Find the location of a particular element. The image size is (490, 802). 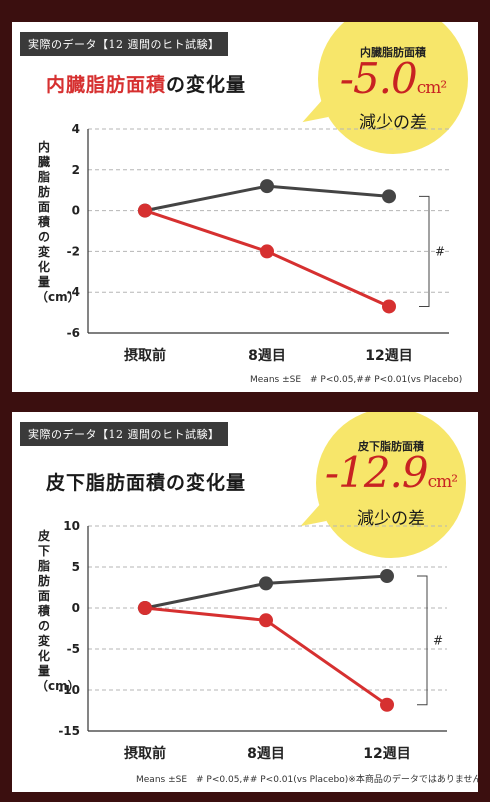

chart-title: 皮下脂肪面積の変化量 is located at coordinates (146, 481).